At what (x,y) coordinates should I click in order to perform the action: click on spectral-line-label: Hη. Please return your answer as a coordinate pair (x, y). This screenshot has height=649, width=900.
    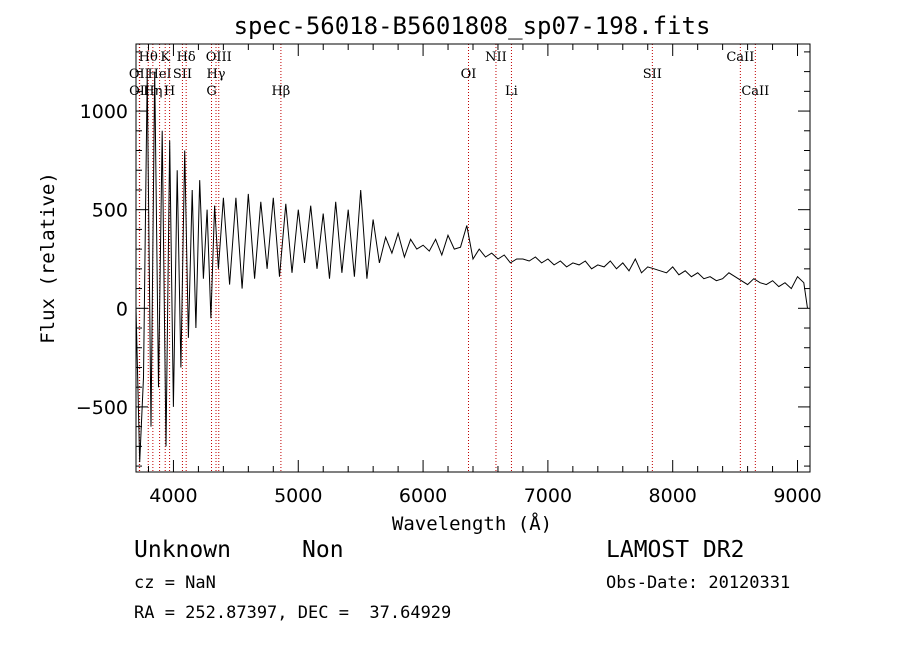
    Looking at the image, I should click on (152, 91).